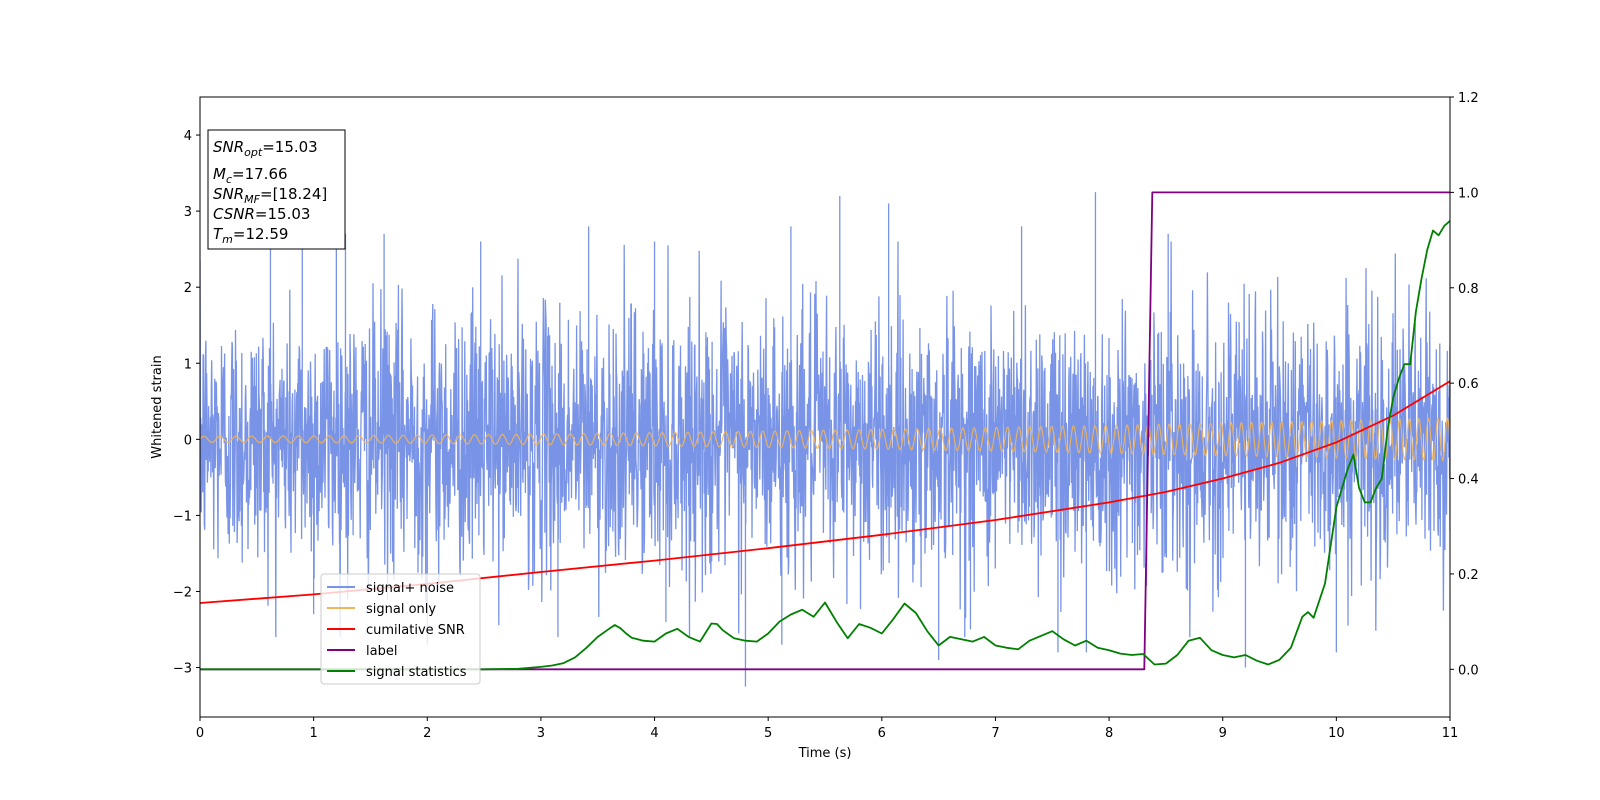 The image size is (1600, 800). What do you see at coordinates (188, 136) in the screenshot?
I see `y-tick-label-7: 4` at bounding box center [188, 136].